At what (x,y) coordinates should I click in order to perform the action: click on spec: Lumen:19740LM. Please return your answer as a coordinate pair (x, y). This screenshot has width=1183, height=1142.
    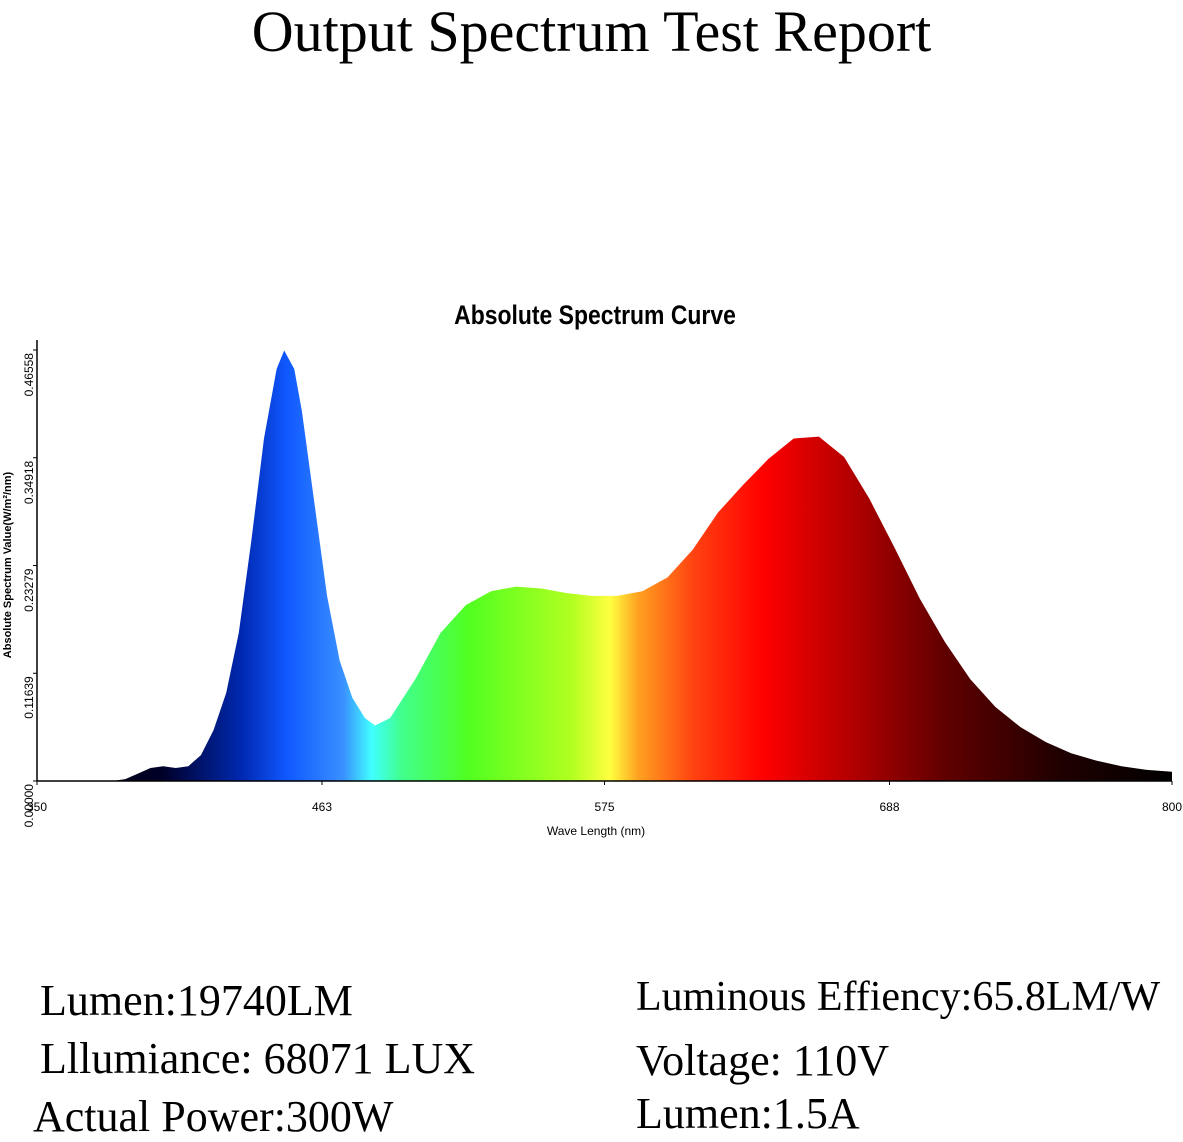
    Looking at the image, I should click on (196, 1000).